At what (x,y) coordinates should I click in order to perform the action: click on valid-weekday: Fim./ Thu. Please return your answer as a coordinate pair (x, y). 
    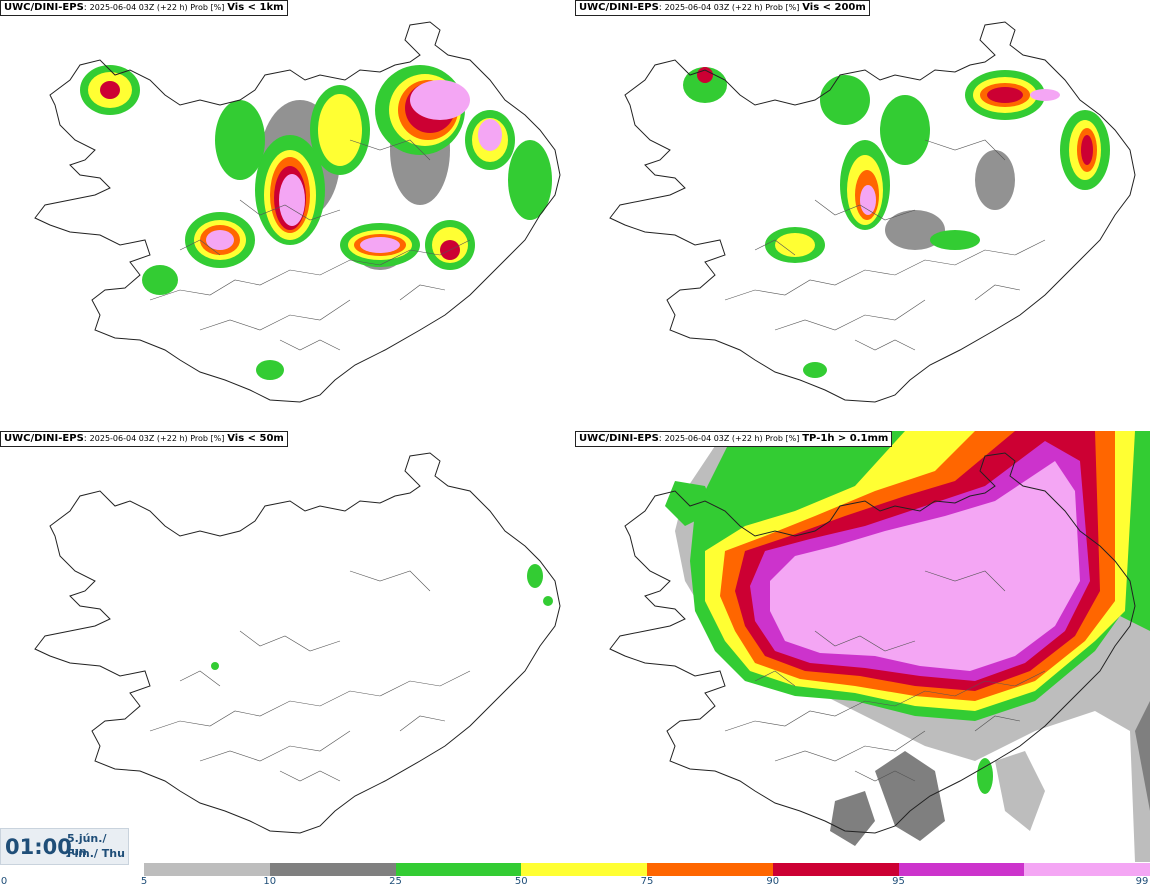
    Looking at the image, I should click on (96, 853).